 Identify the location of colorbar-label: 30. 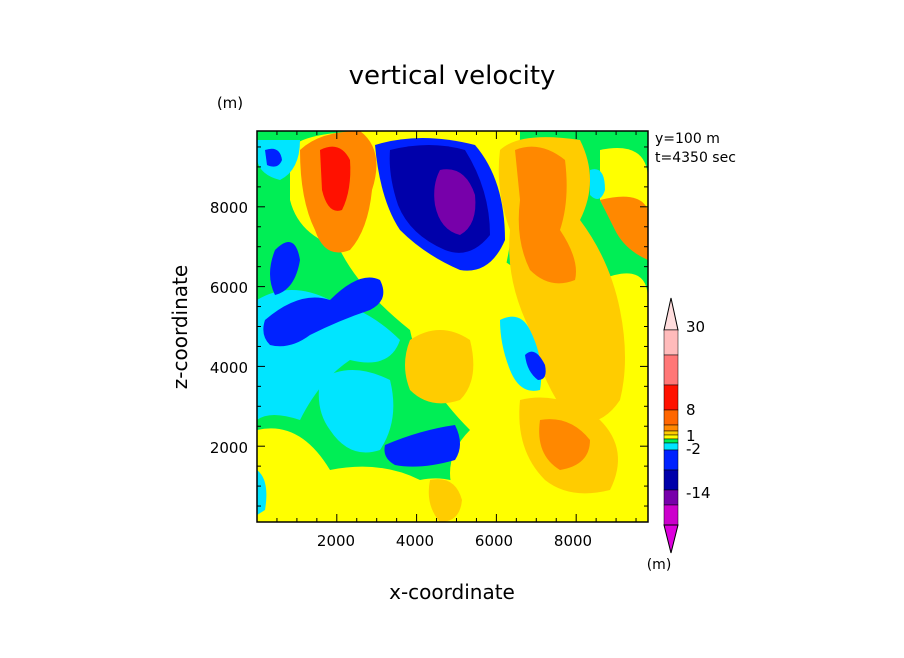
(695, 327).